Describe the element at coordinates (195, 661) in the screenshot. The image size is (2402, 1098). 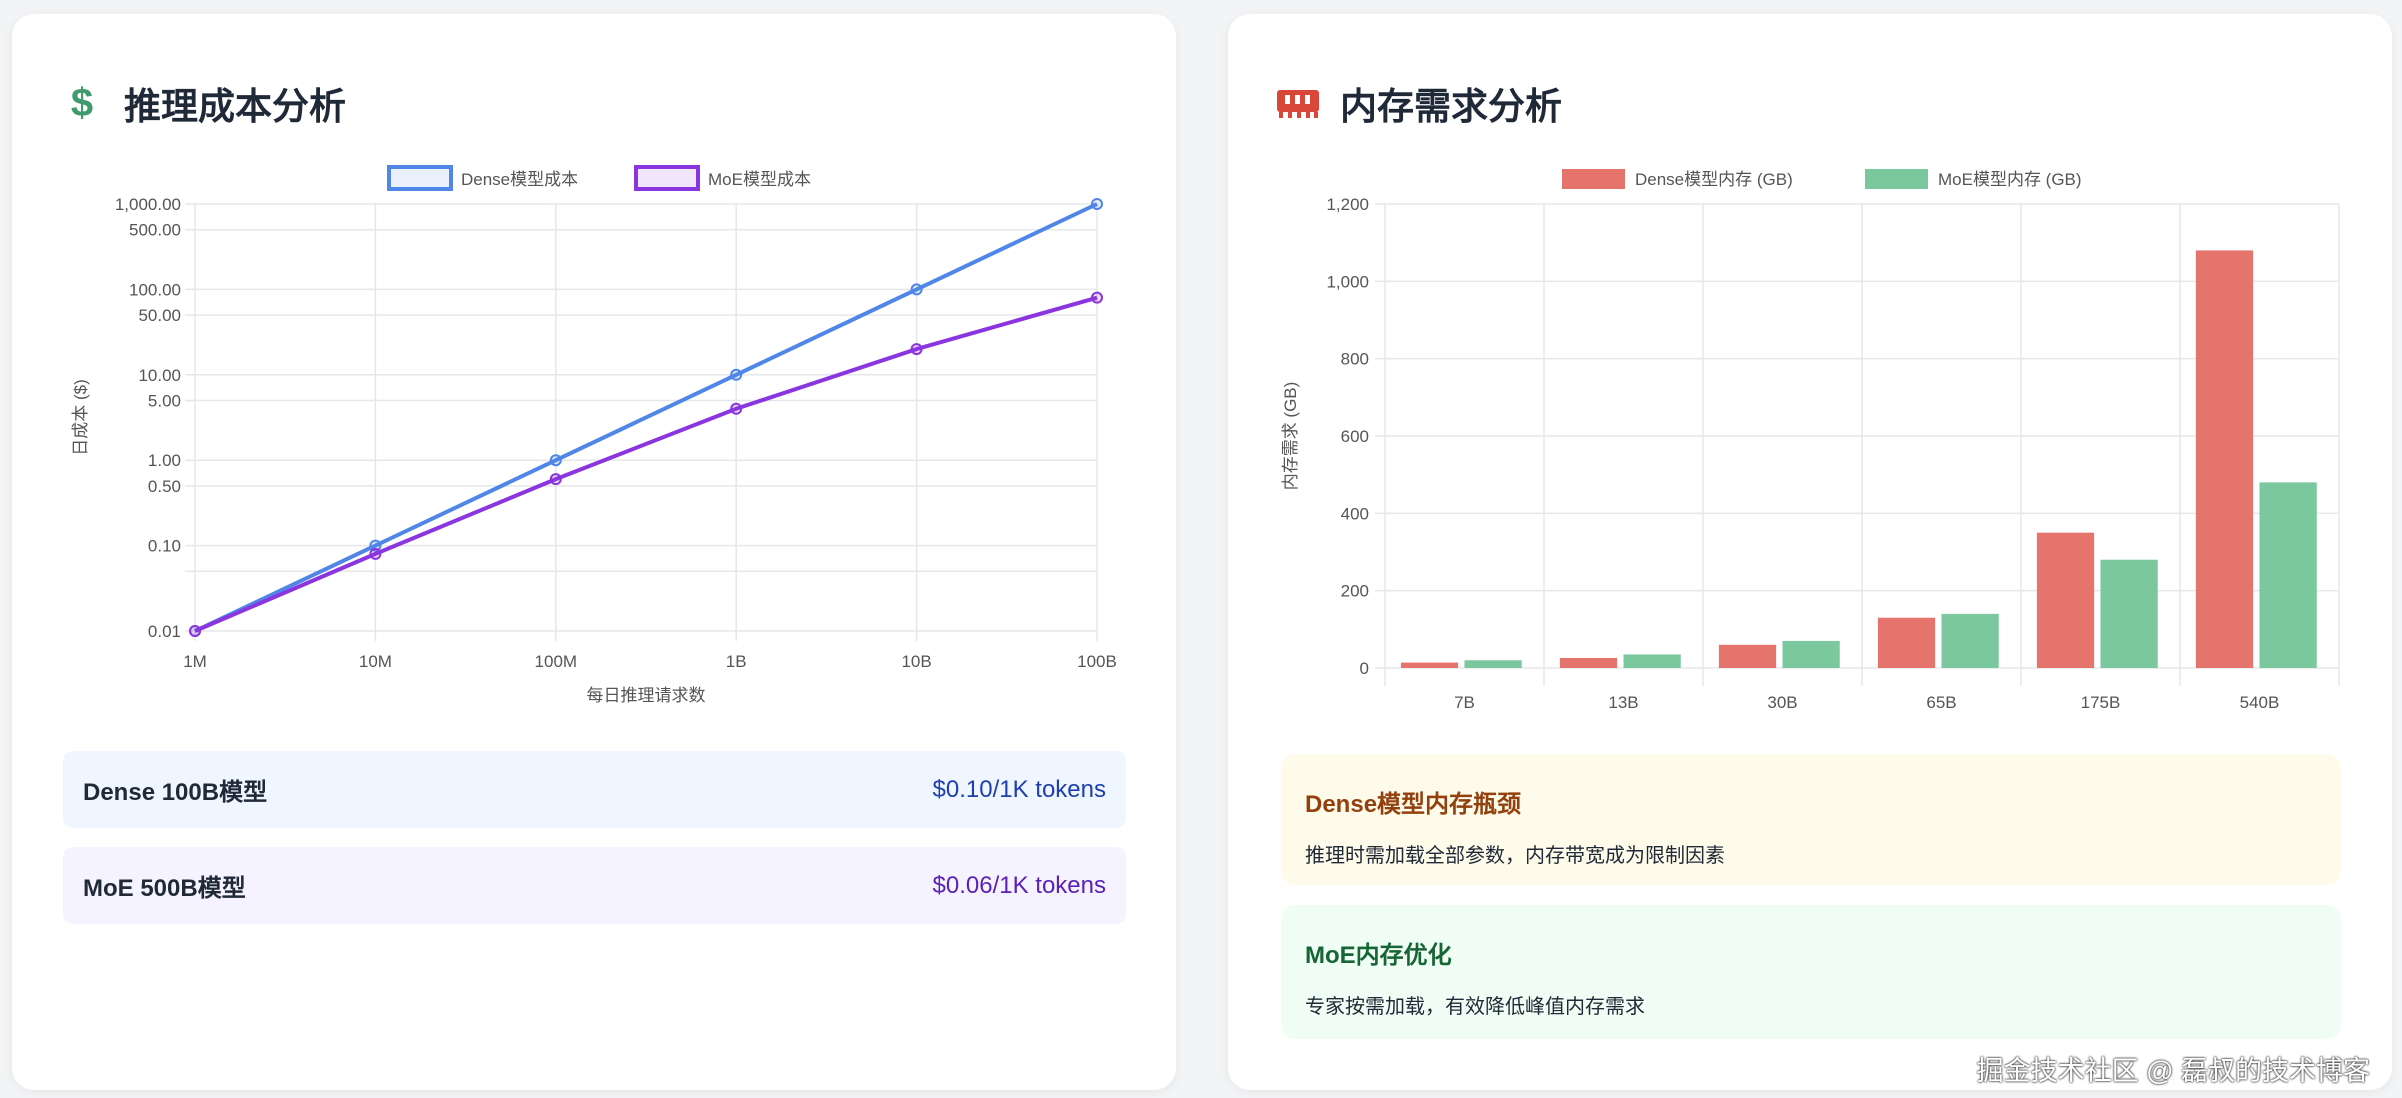
I see `x-tick-label: 1M` at that location.